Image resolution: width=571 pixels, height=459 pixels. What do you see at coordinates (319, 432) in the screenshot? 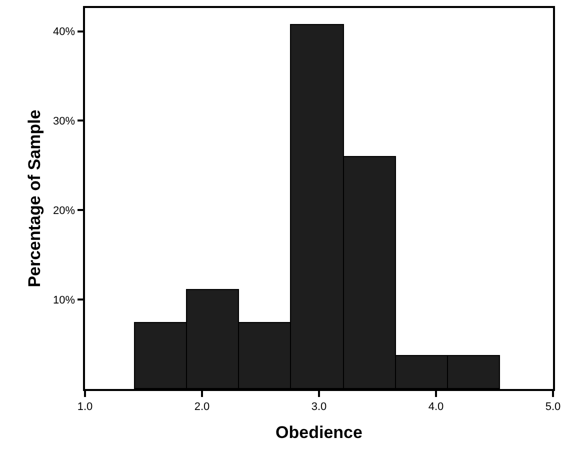
I see `x-axis-title: Obedience` at bounding box center [319, 432].